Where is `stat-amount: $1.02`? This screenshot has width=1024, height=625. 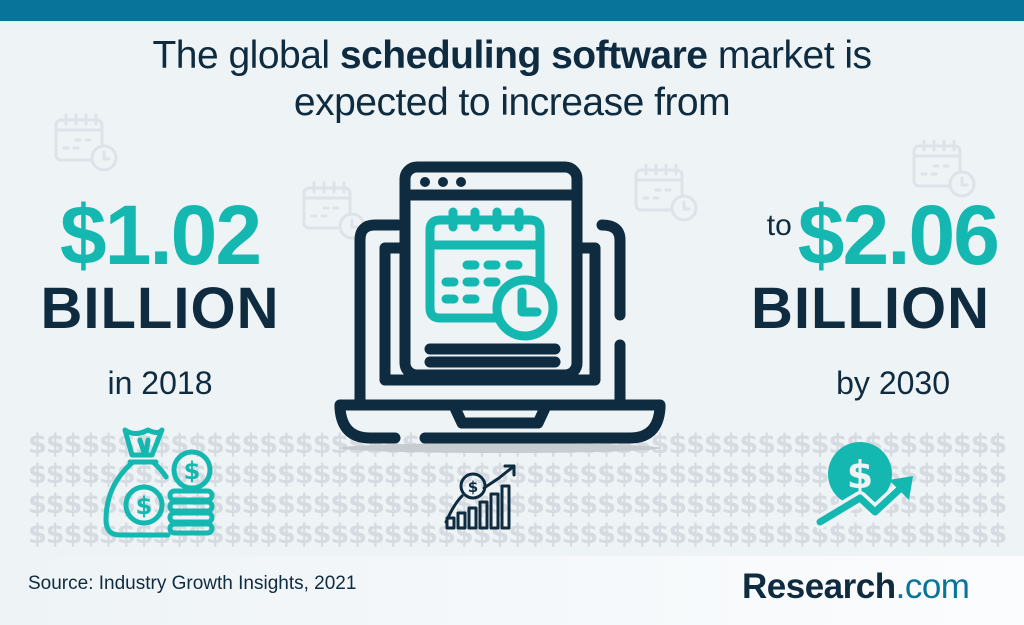 stat-amount: $1.02 is located at coordinates (160, 235).